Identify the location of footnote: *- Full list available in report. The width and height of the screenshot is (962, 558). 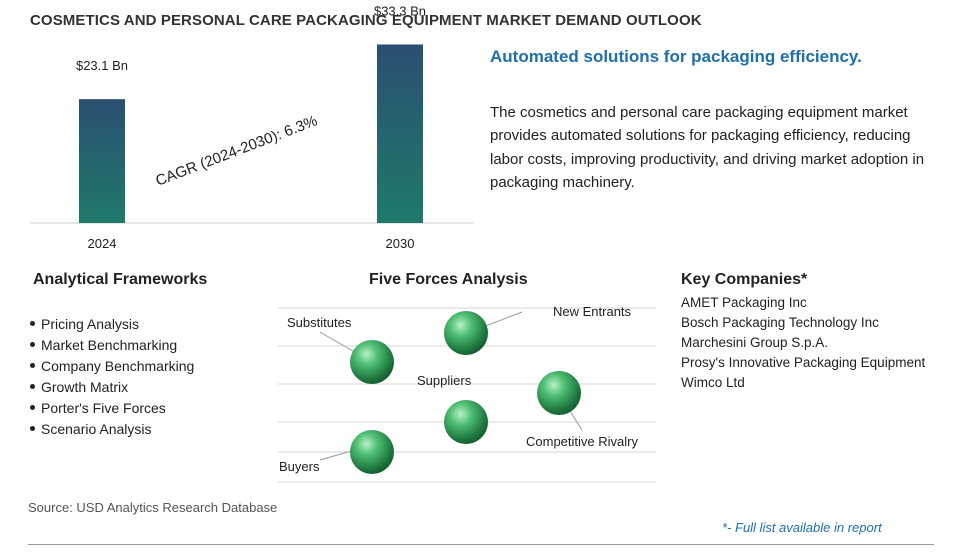
(802, 527).